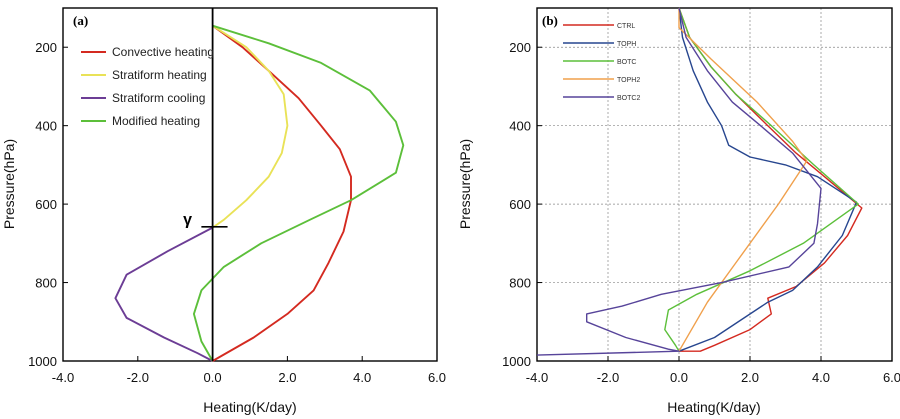 The width and height of the screenshot is (900, 419). Describe the element at coordinates (80, 20) in the screenshot. I see `panel-a-label: (a)` at that location.